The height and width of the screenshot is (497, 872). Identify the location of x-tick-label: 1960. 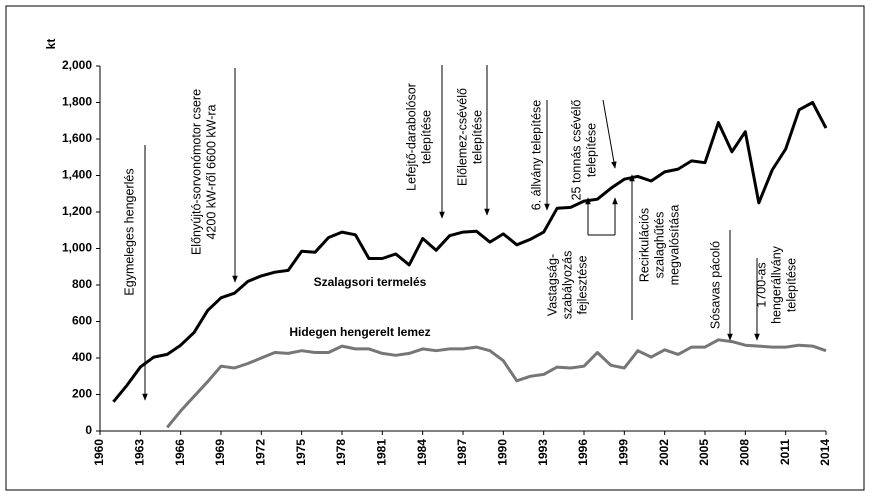
(99, 452).